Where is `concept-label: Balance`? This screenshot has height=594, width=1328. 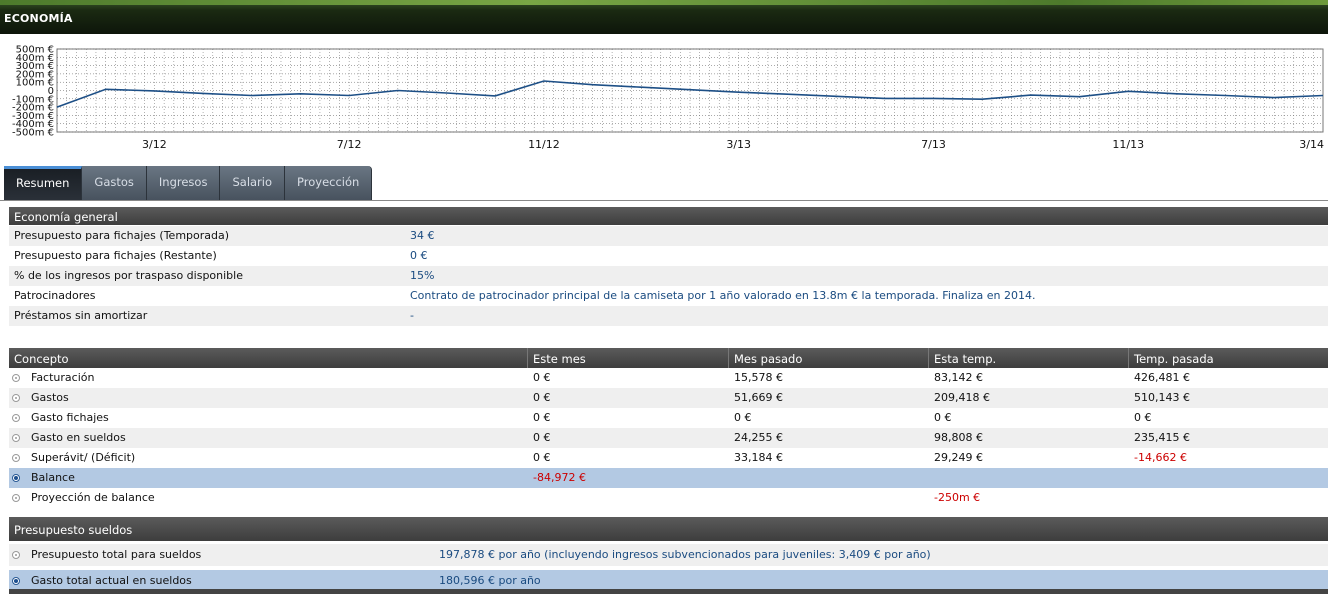
concept-label: Balance is located at coordinates (53, 477).